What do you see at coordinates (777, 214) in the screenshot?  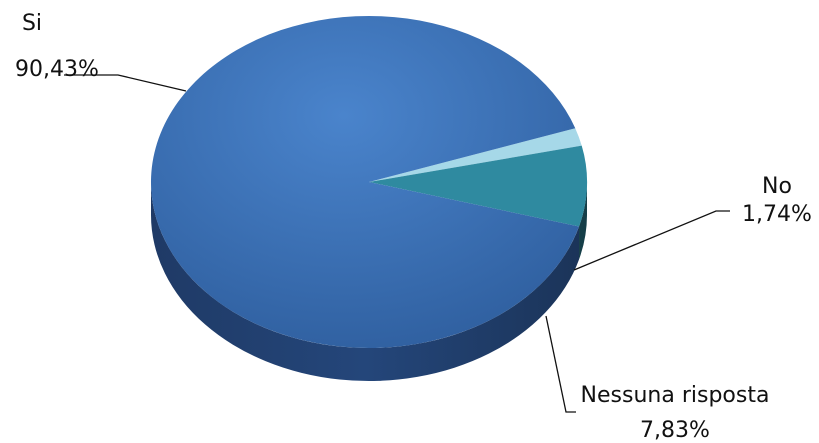 I see `label-no-percent: 1,74%` at bounding box center [777, 214].